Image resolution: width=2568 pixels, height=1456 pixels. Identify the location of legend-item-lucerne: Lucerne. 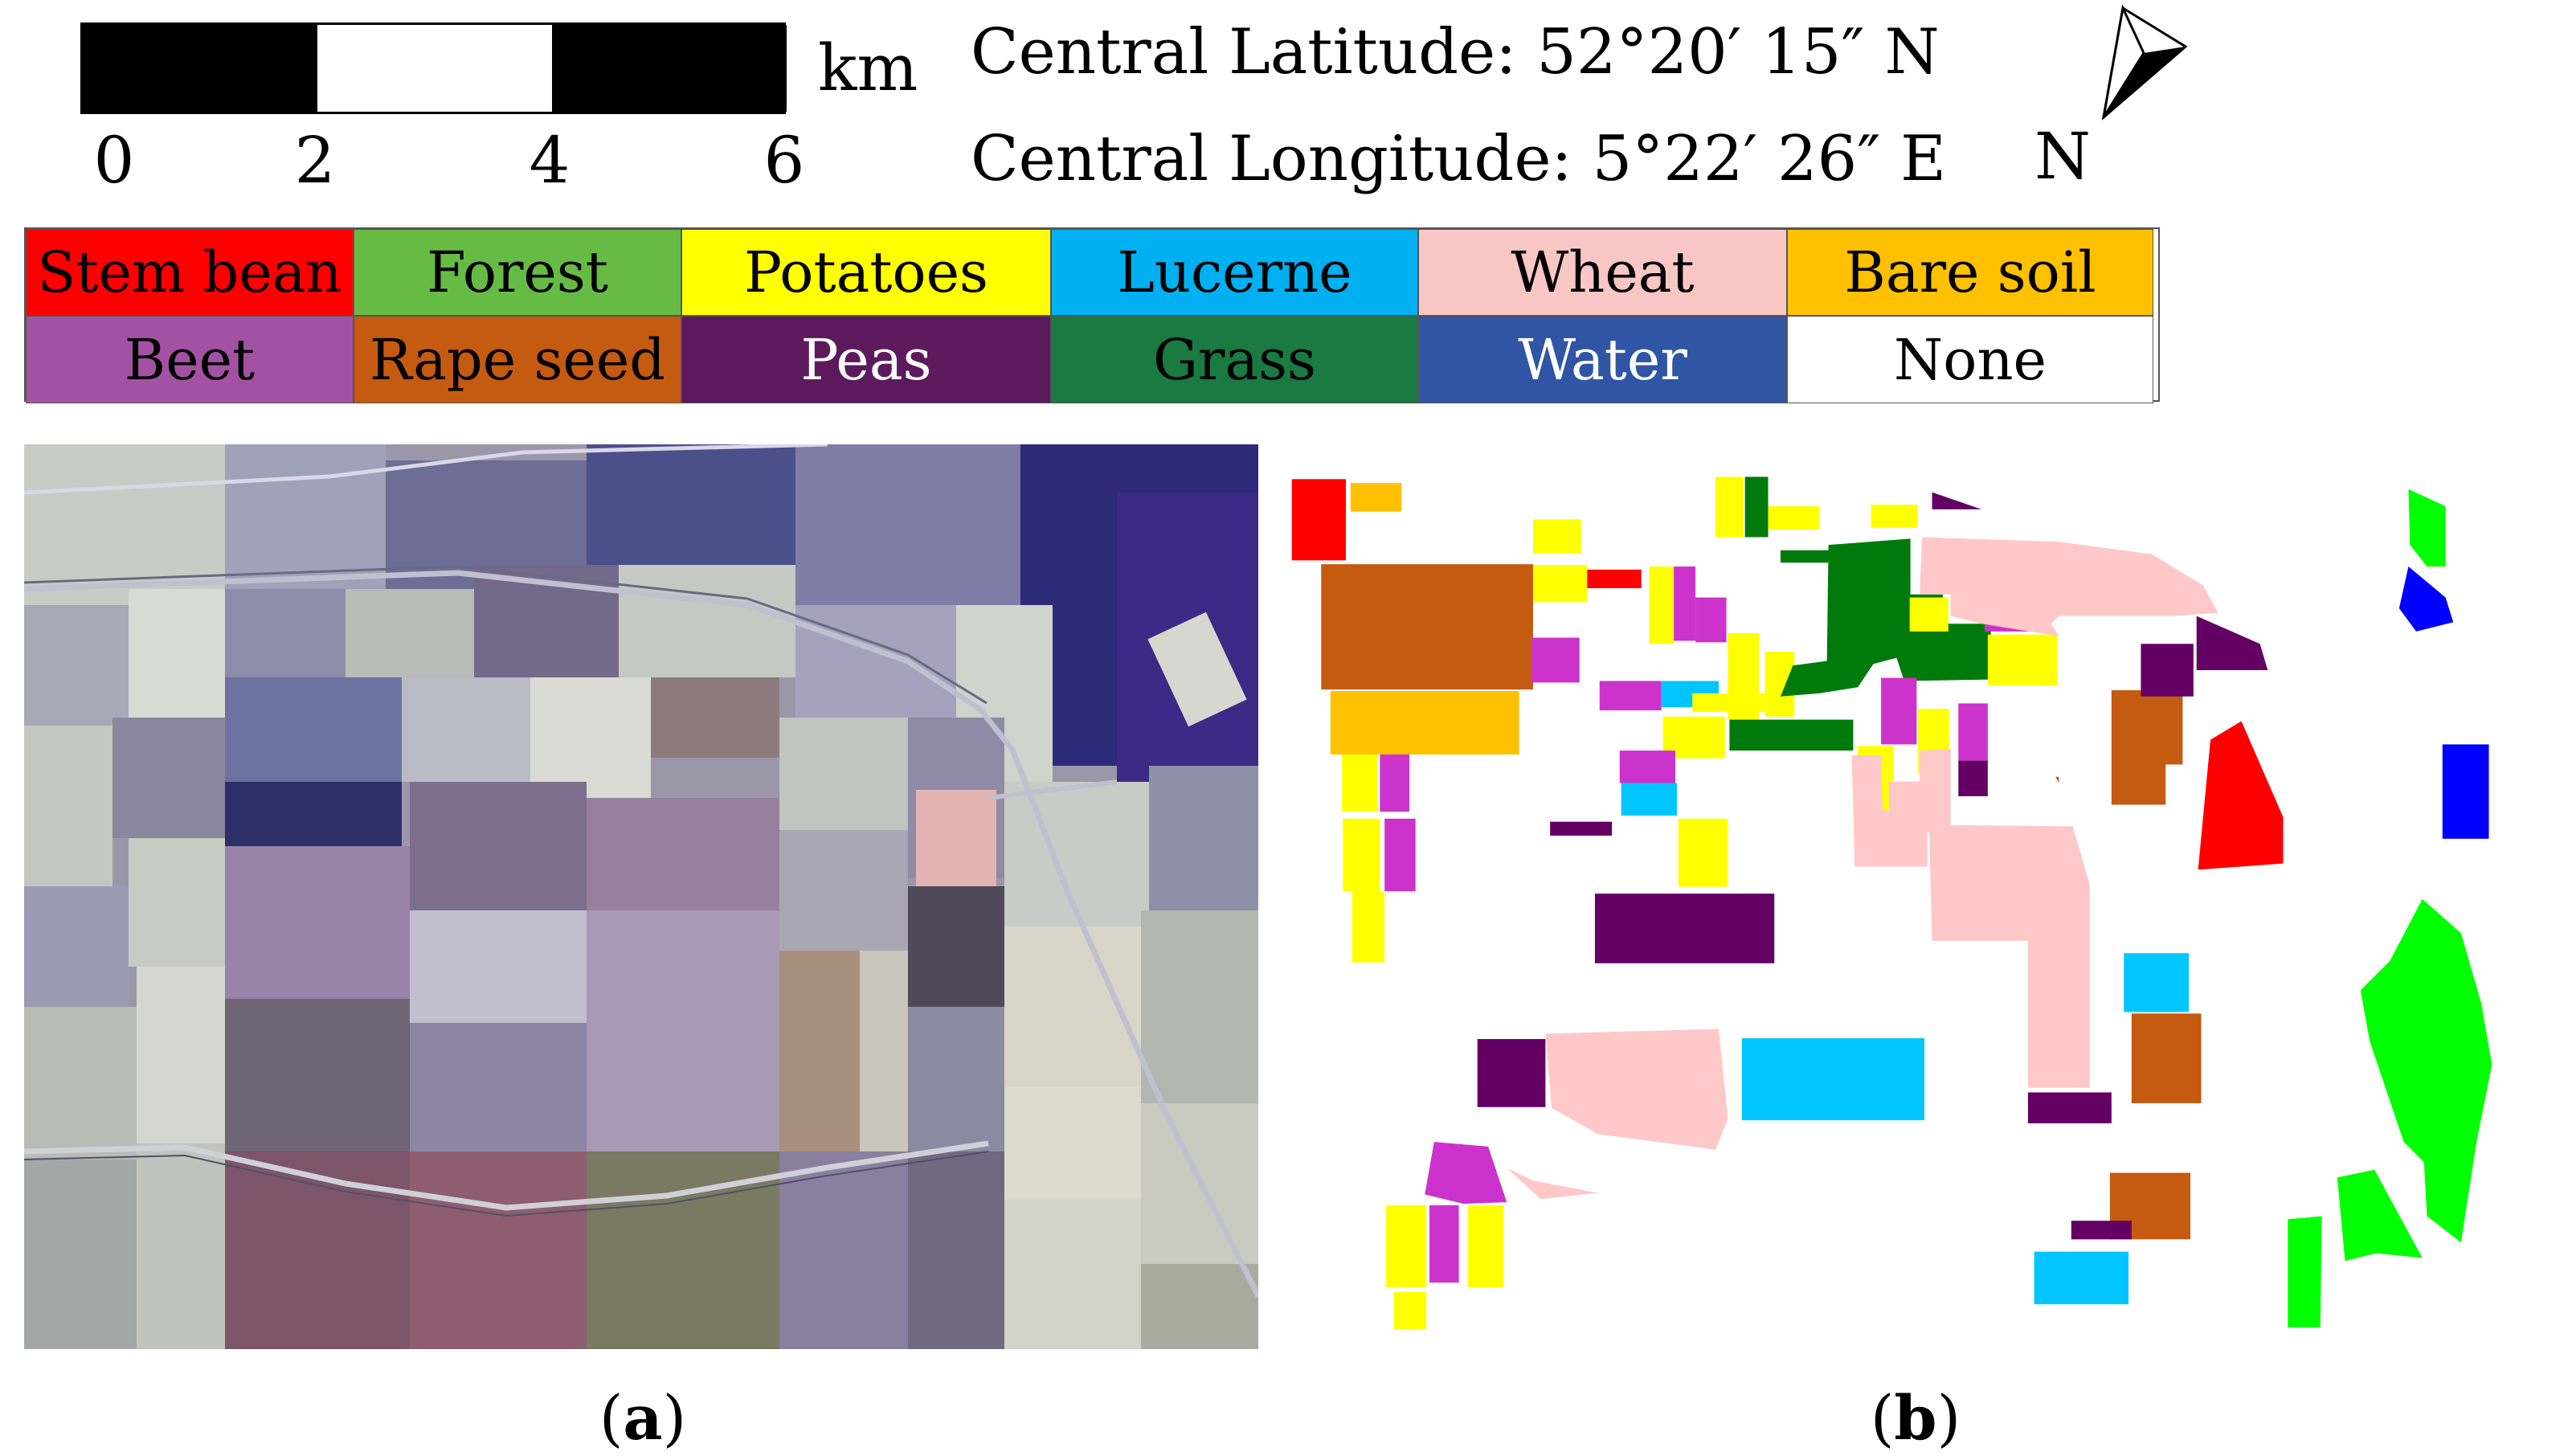
(1234, 272).